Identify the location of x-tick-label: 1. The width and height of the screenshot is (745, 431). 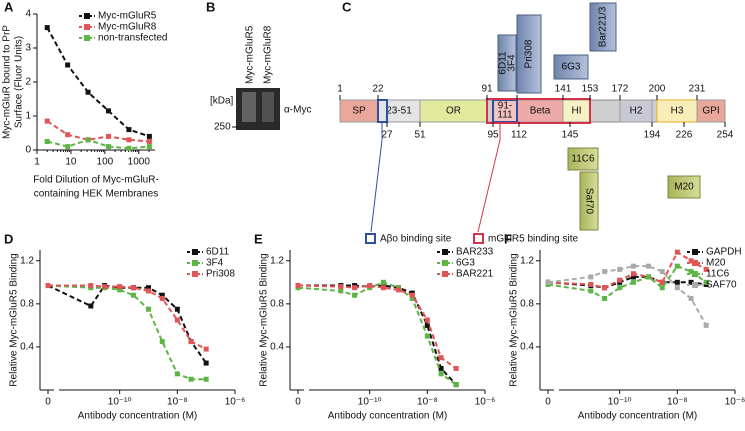
(37, 162).